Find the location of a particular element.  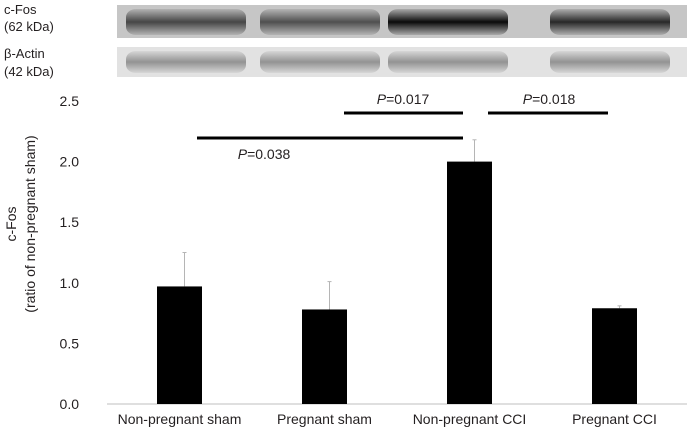

blot-size-actin: (42 kDa) is located at coordinates (29, 71).